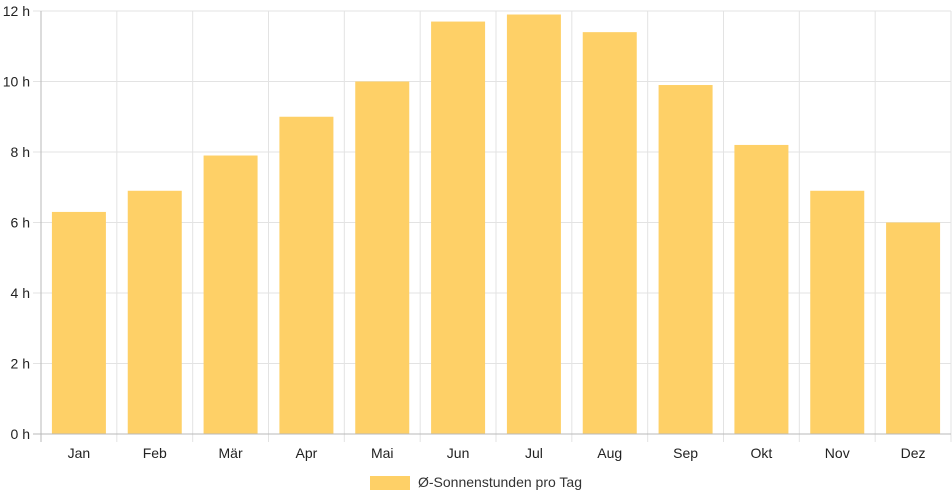  Describe the element at coordinates (231, 453) in the screenshot. I see `x-tick-label: Mär` at that location.